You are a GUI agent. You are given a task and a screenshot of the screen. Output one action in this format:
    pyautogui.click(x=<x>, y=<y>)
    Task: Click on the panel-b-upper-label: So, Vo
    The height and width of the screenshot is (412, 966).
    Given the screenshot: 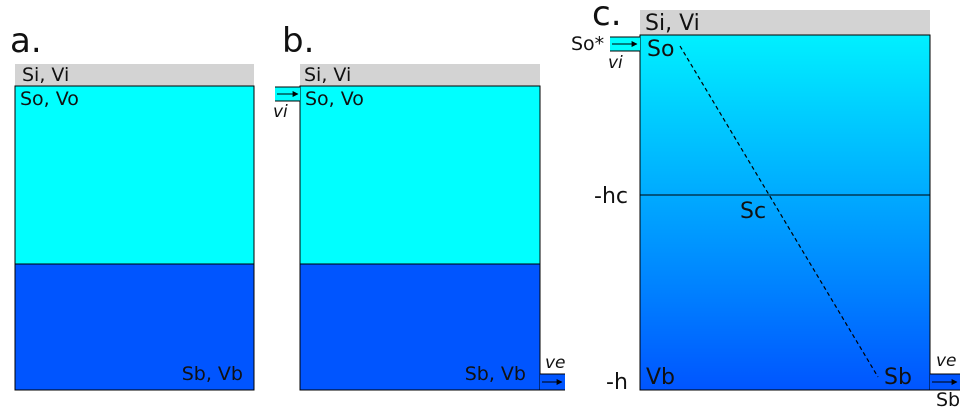 What is the action you would take?
    pyautogui.click(x=334, y=99)
    